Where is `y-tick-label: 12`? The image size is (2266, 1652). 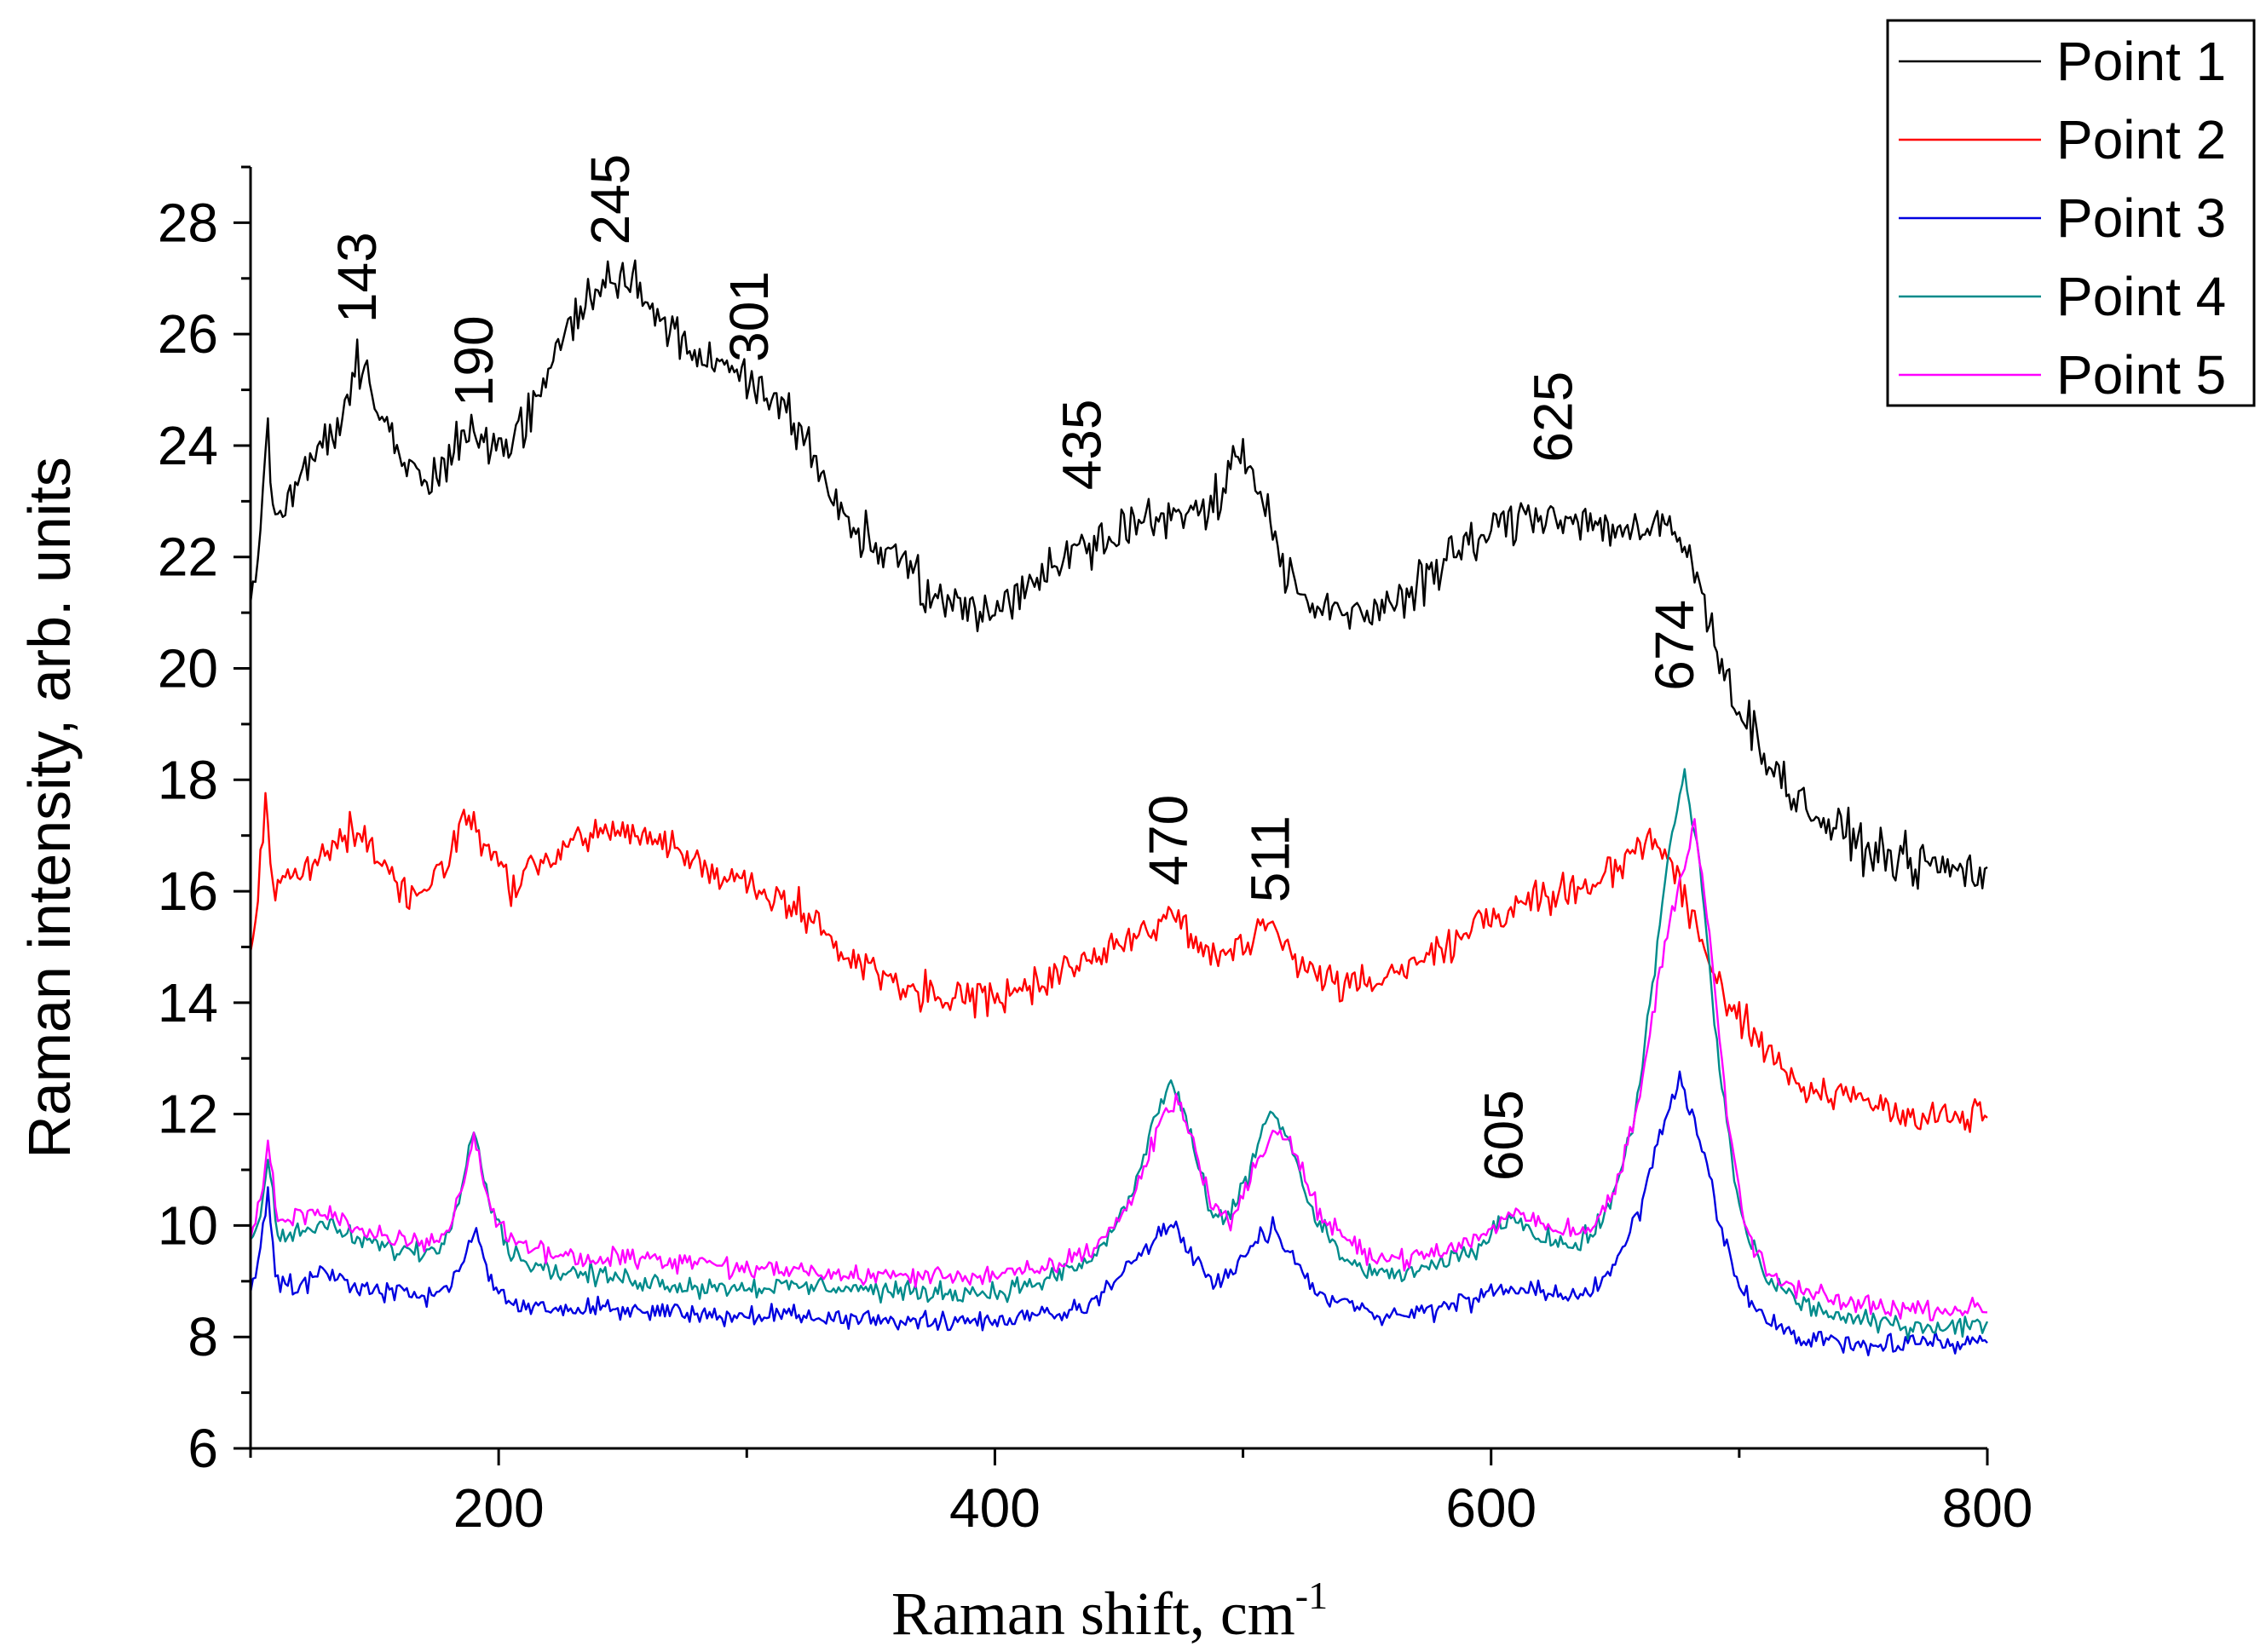 y-tick-label: 12 is located at coordinates (188, 1114).